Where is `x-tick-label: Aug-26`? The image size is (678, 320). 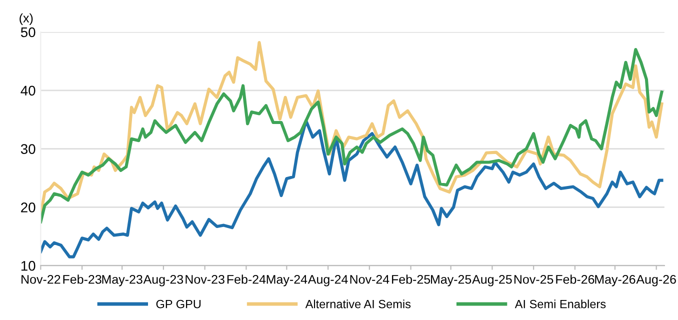
x-tick-label: Aug-26 is located at coordinates (656, 280).